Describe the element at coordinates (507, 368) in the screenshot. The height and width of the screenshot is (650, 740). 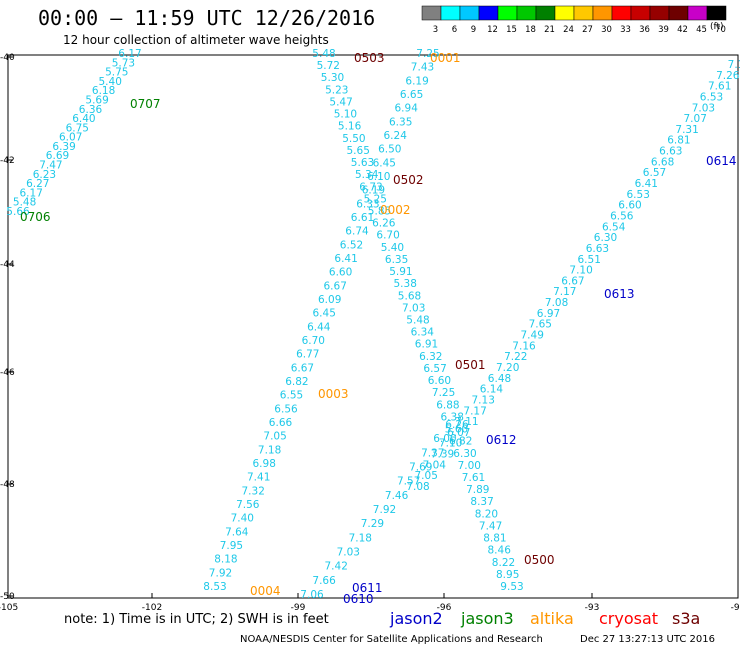
I see `swh-value-label: 7.20` at that location.